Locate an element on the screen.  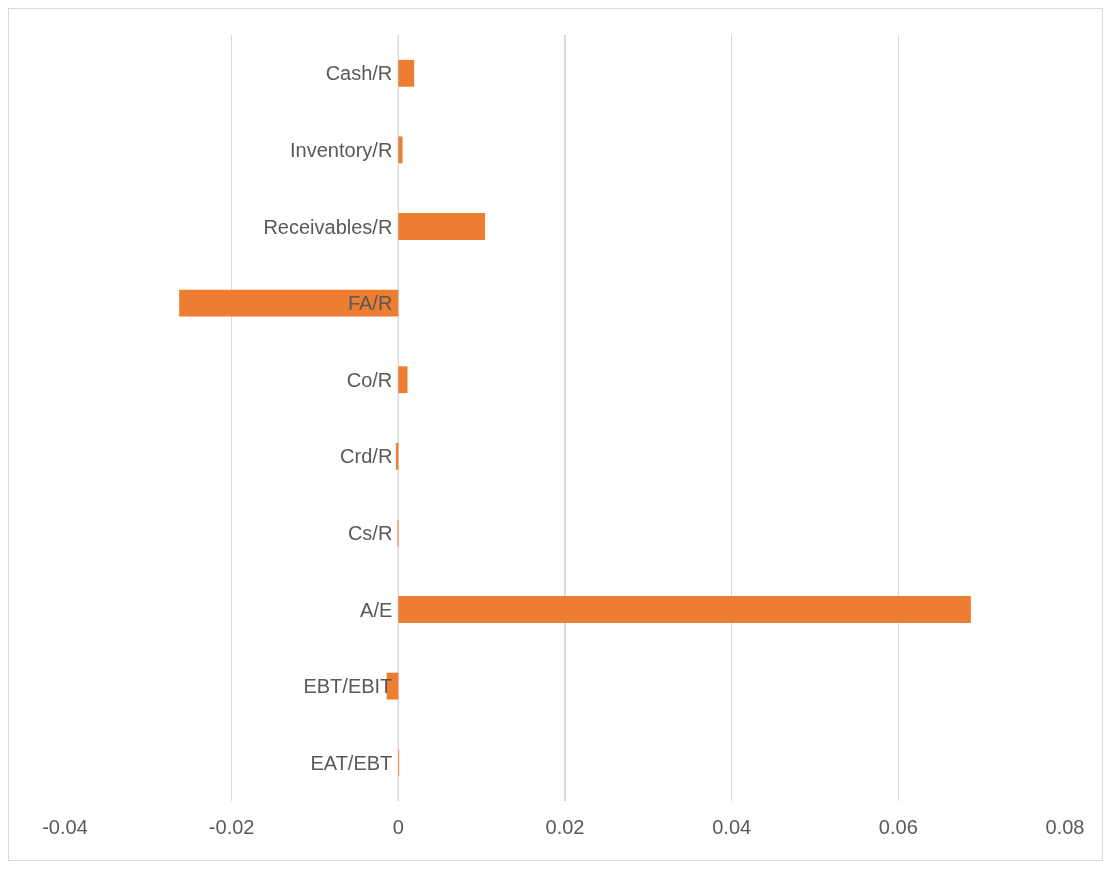
x-tick-label: 0.08 is located at coordinates (1065, 827).